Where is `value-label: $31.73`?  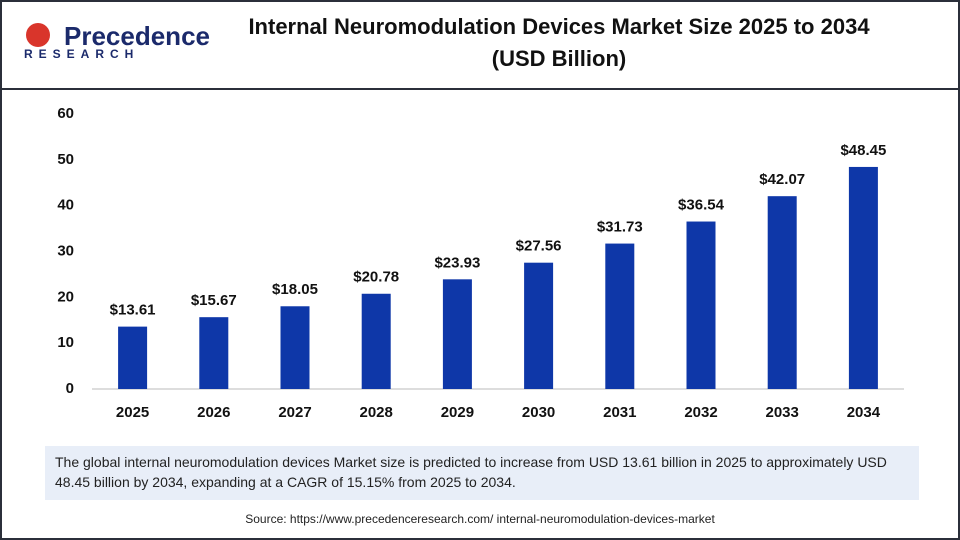 value-label: $31.73 is located at coordinates (620, 227).